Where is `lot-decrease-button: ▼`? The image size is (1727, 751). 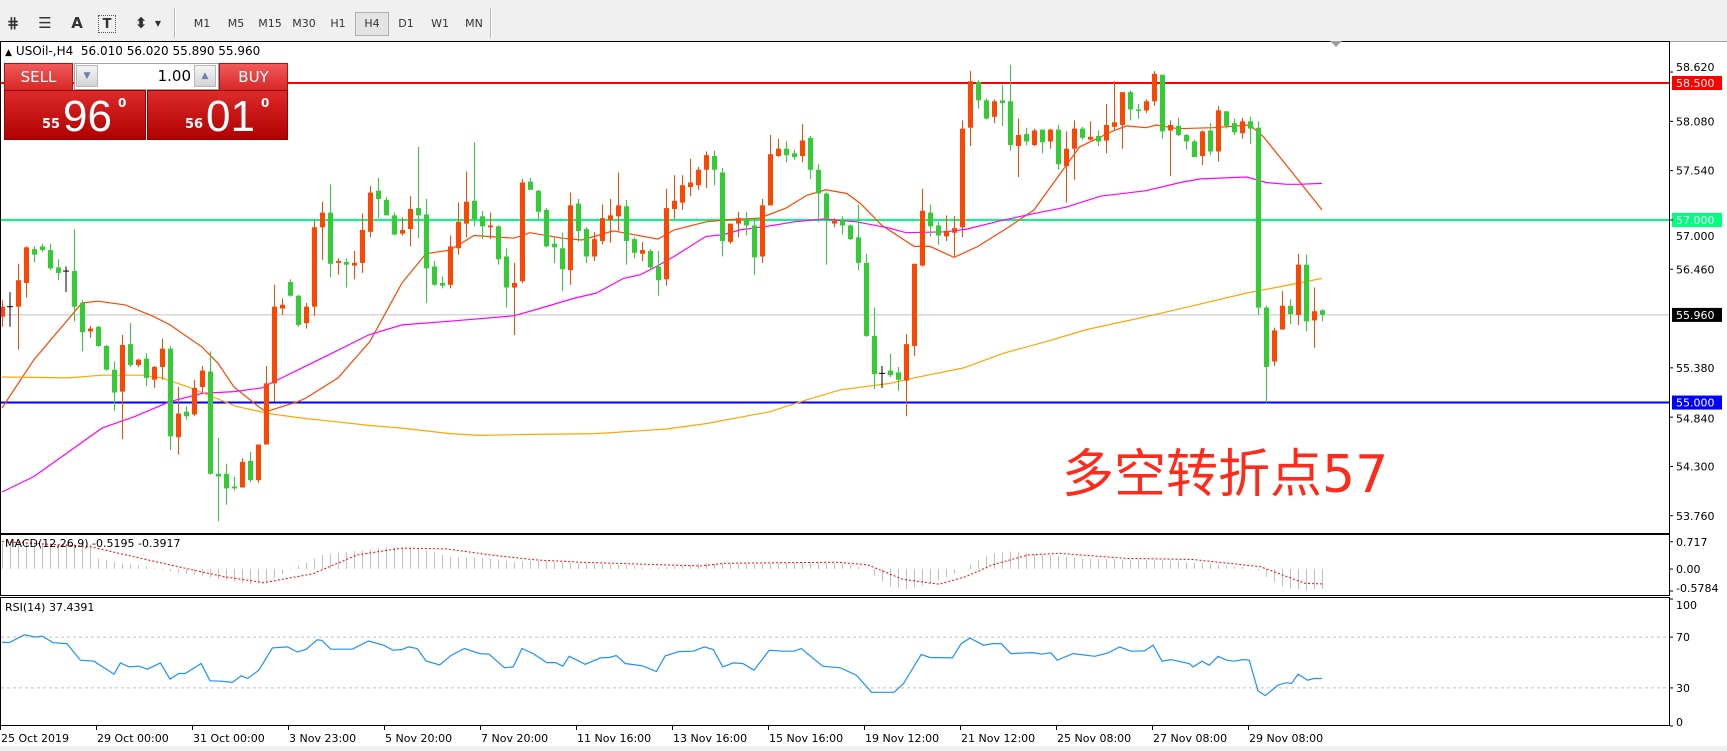
lot-decrease-button: ▼ is located at coordinates (87, 76).